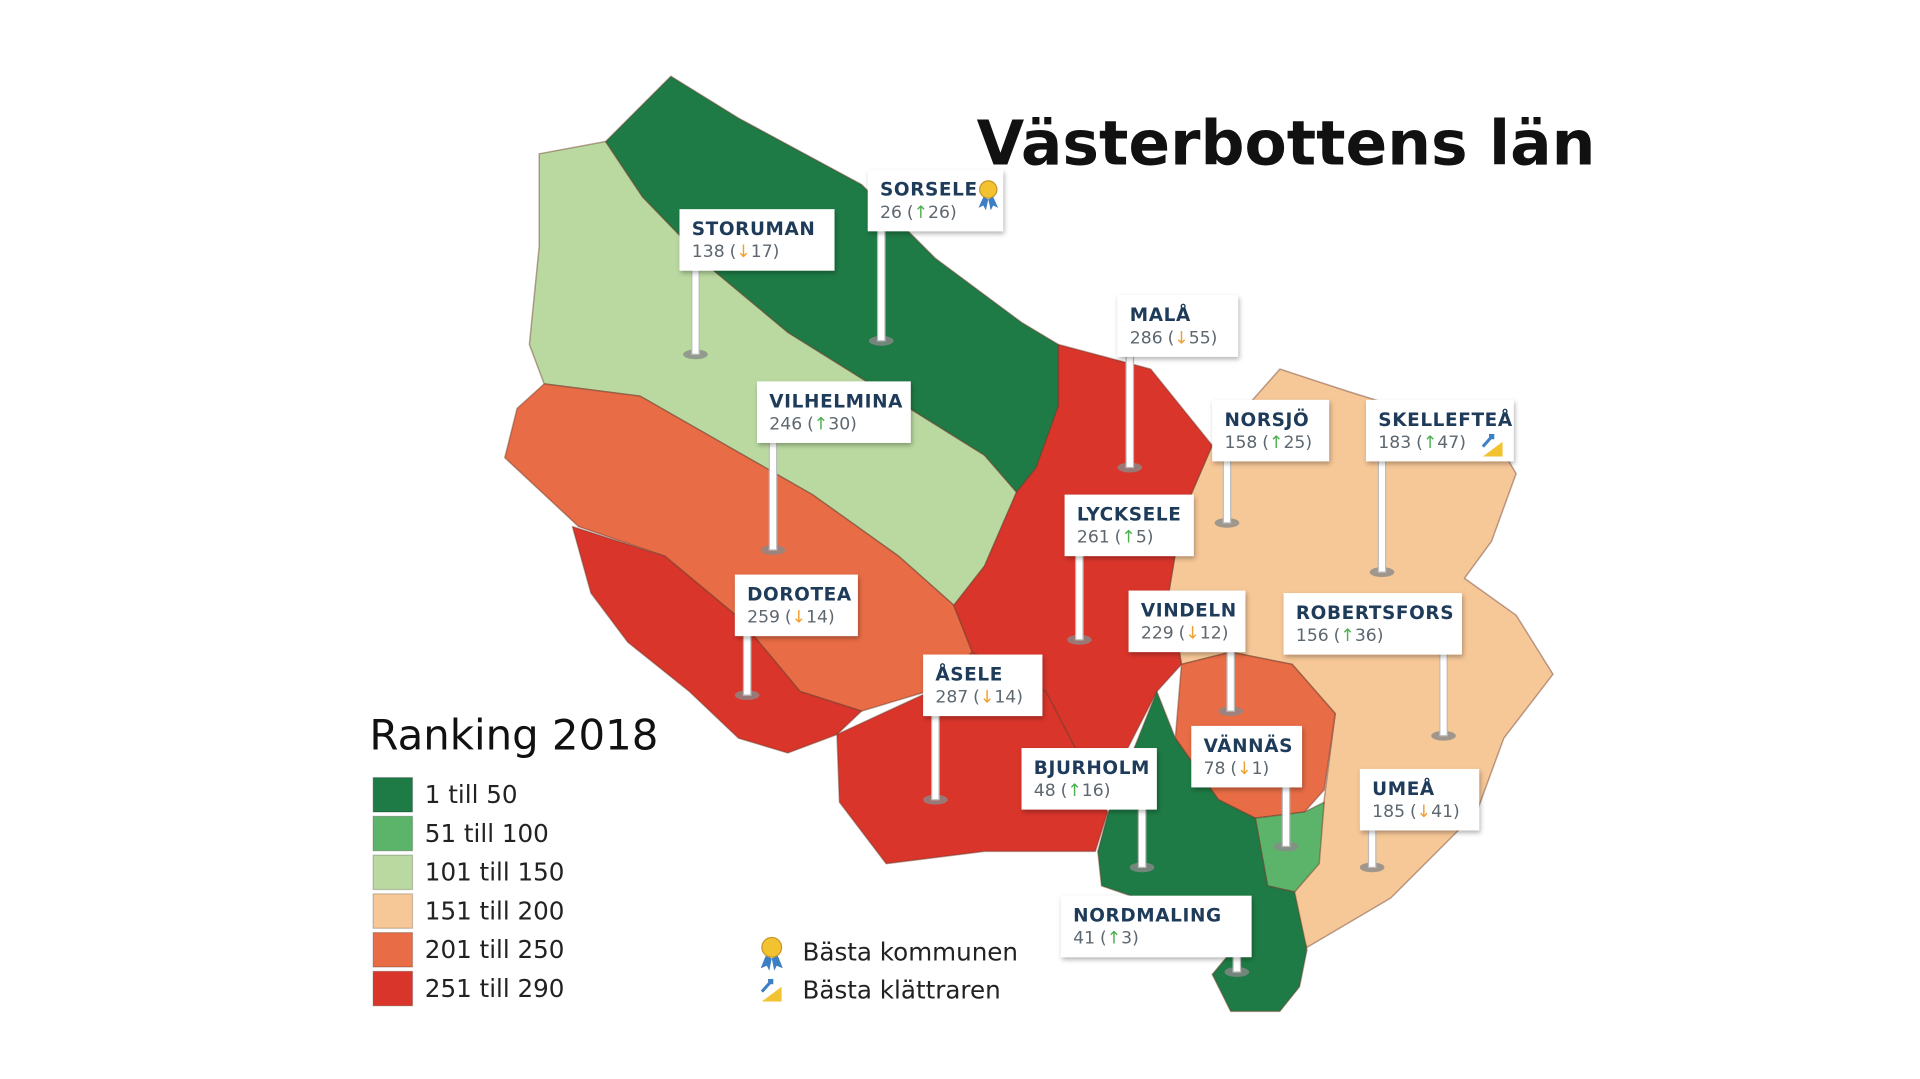 This screenshot has width=1920, height=1079. What do you see at coordinates (1106, 939) in the screenshot?
I see `municipality-stats: 41 (↑3)` at bounding box center [1106, 939].